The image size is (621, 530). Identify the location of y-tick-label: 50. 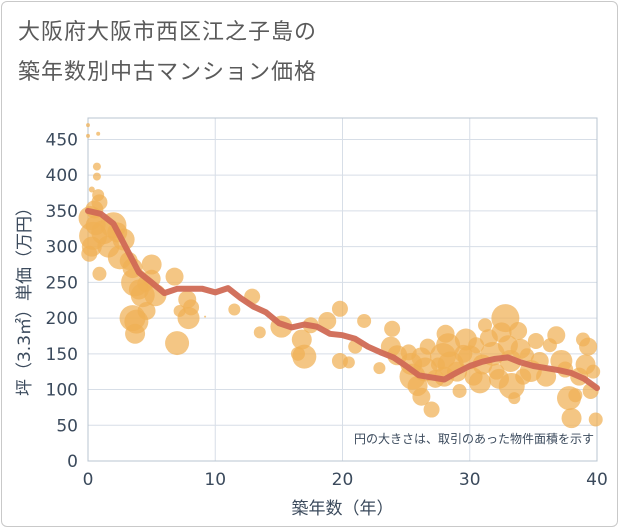
(67, 426).